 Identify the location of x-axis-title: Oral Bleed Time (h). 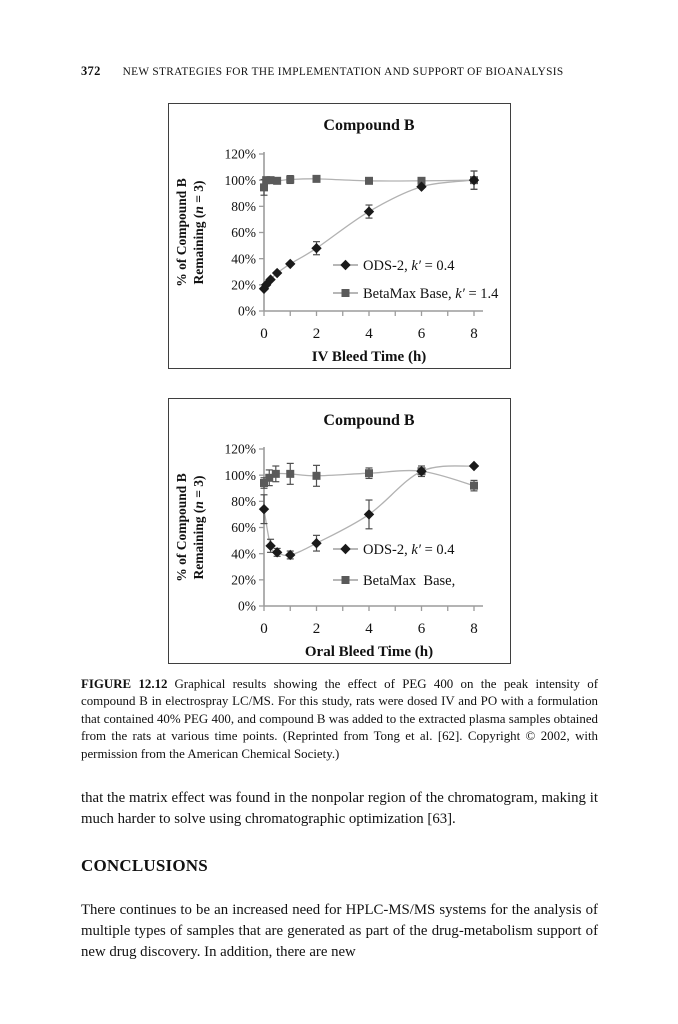
(369, 652).